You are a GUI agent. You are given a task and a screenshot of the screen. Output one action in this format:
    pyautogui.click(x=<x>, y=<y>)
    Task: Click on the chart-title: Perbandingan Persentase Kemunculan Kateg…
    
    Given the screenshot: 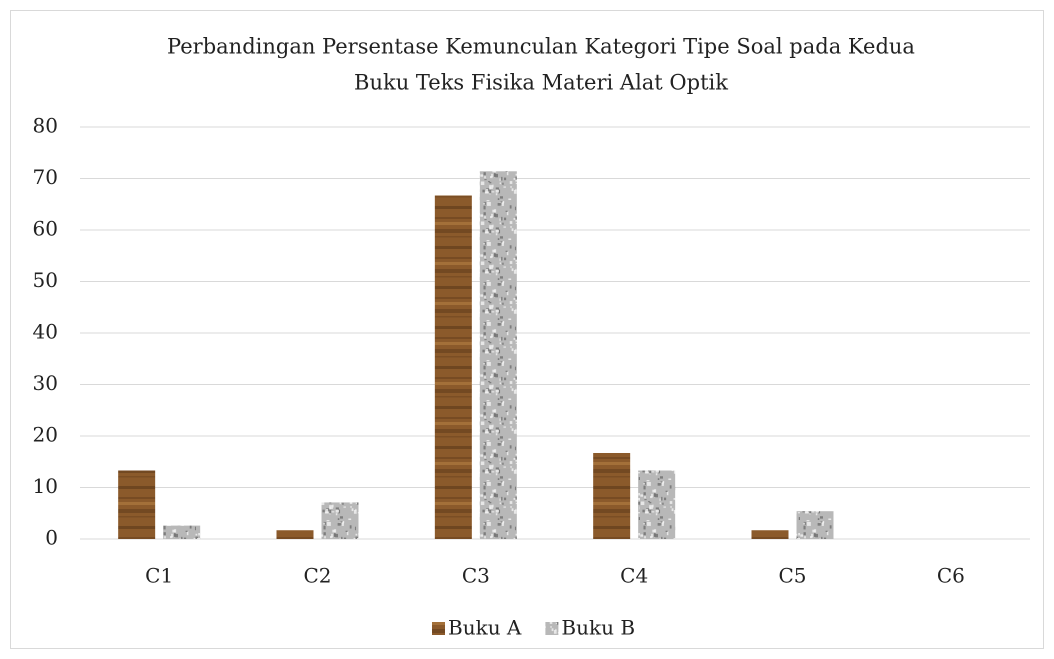 What is the action you would take?
    pyautogui.click(x=541, y=47)
    